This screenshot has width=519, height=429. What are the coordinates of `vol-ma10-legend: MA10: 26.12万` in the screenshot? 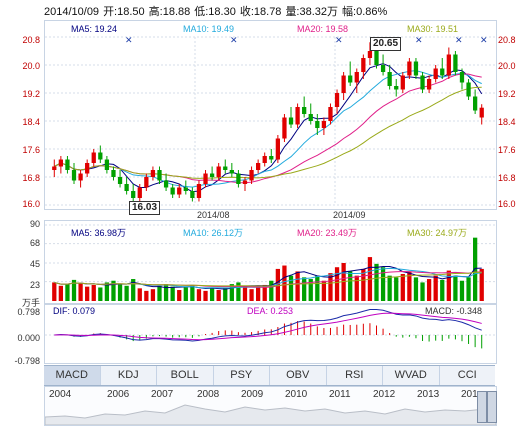 It's located at (213, 233).